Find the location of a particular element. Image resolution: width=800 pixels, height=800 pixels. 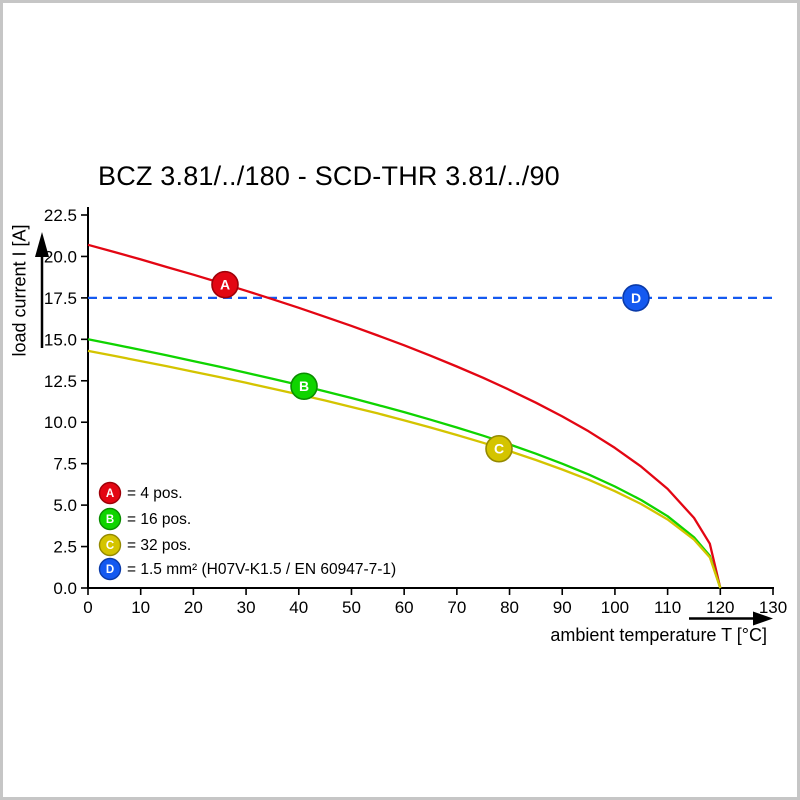

x-tick-label: 30 is located at coordinates (246, 607).